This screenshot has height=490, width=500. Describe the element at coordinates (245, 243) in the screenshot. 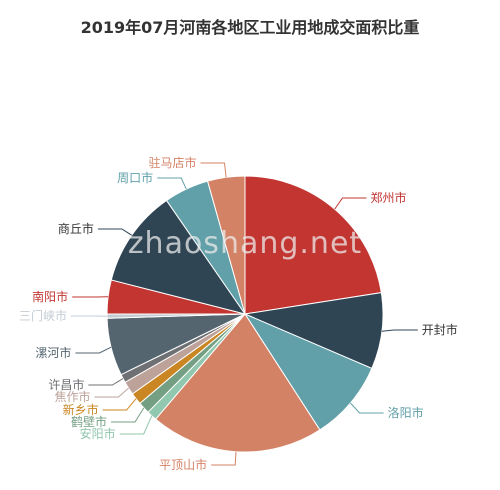

I see `watermark: zhaoshang.net` at that location.